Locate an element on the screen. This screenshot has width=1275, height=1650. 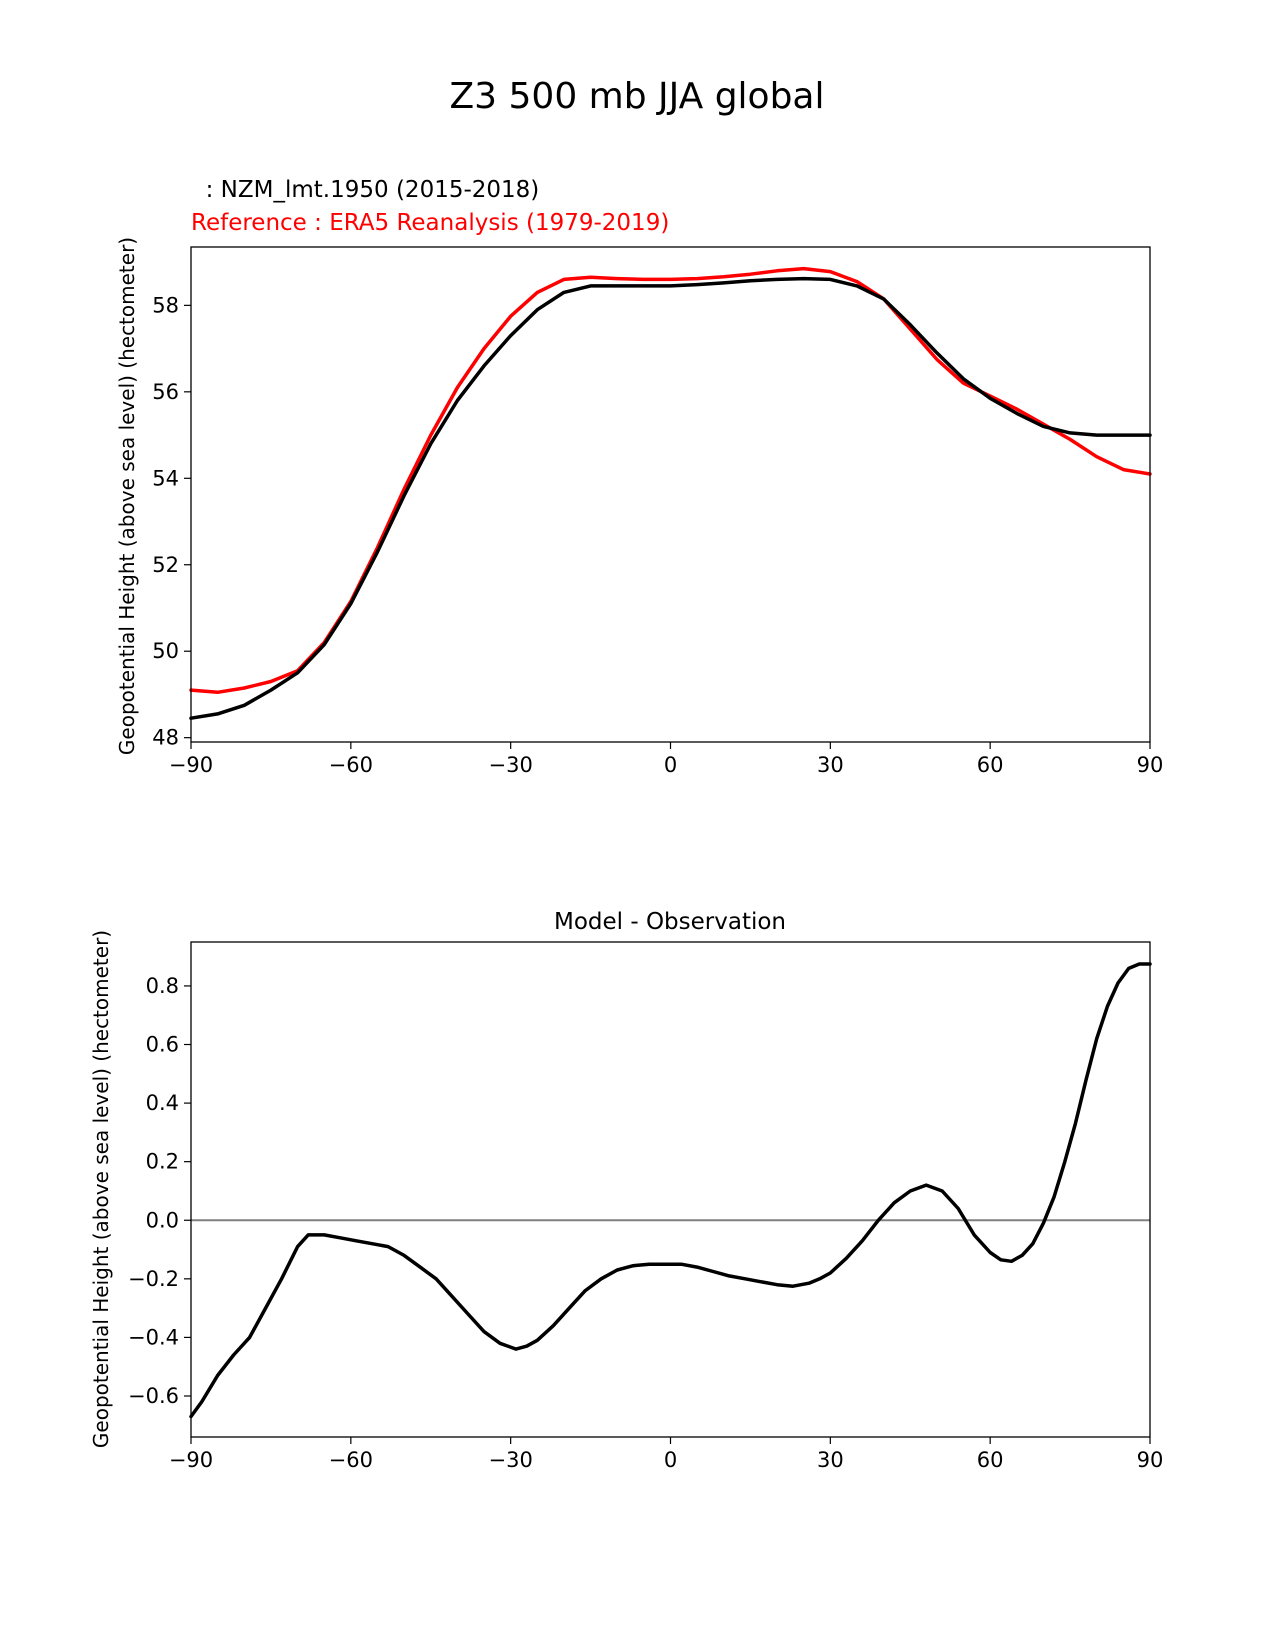
bottom-x-tick-label: 60 is located at coordinates (990, 1460).